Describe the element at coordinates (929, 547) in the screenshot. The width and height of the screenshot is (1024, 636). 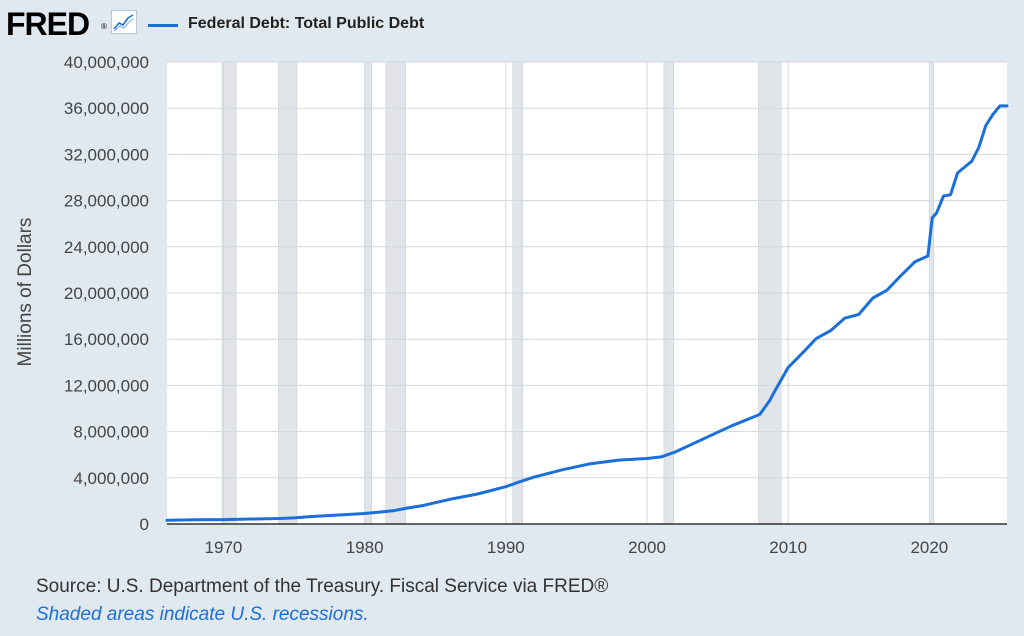
I see `x-tick-label: 2020` at that location.